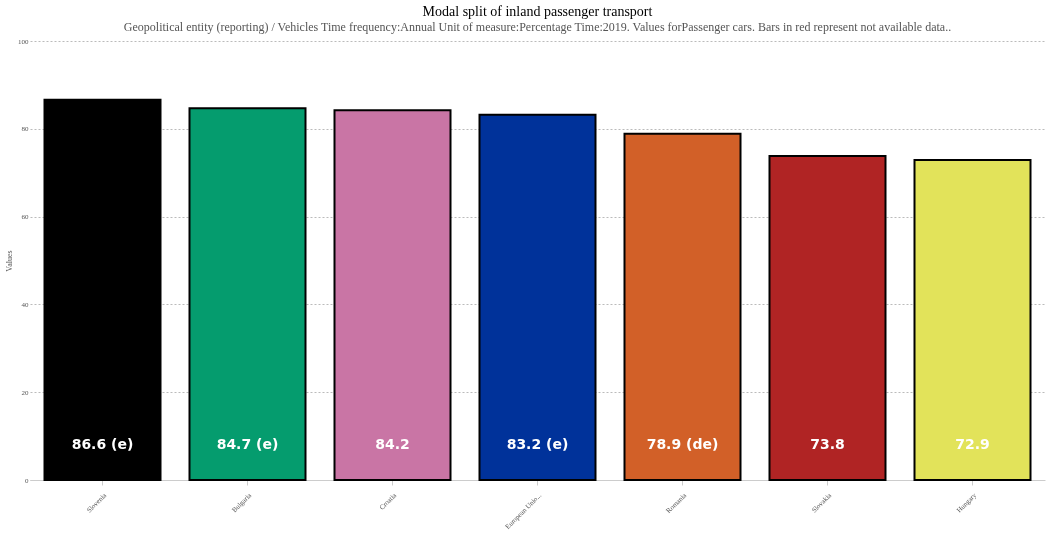  I want to click on data-label: 78.9 (de), so click(682, 444).